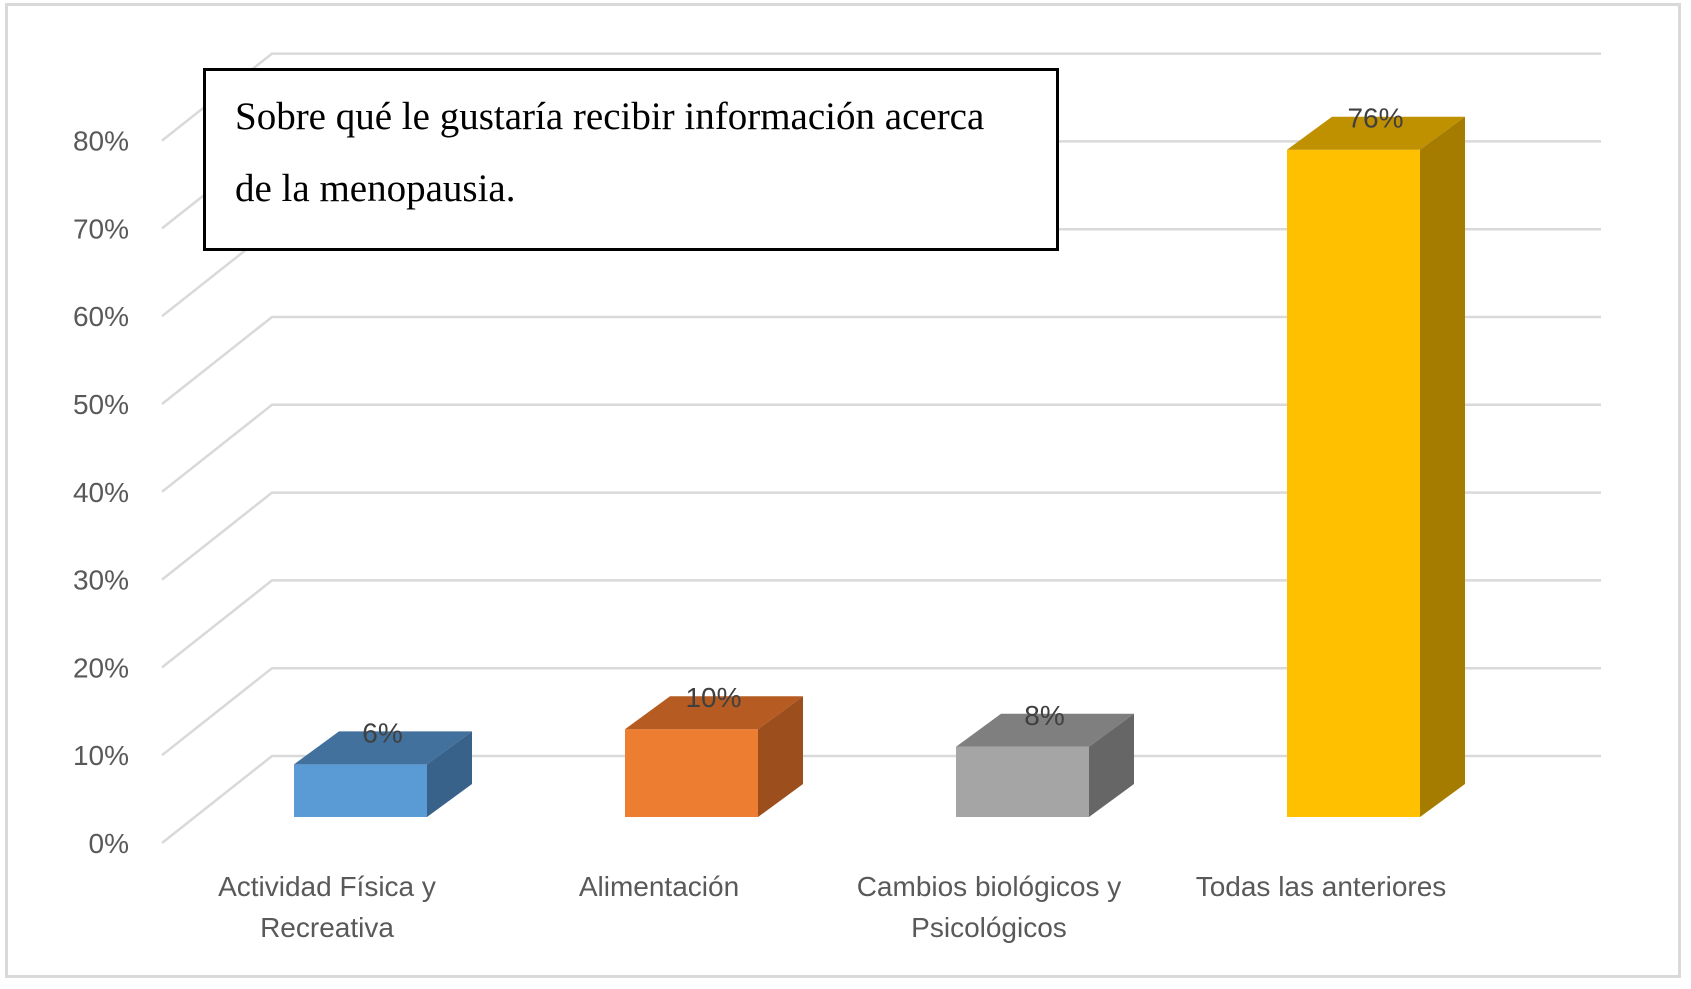 This screenshot has width=1691, height=989. I want to click on y-tick-label: 30%, so click(101, 580).